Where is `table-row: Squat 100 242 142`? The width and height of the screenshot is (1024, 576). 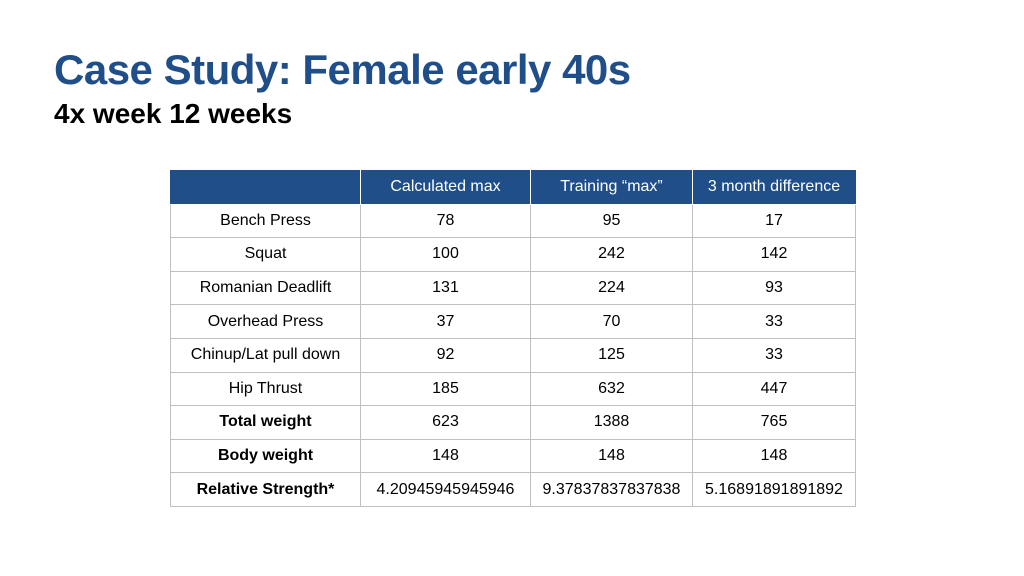
table-row: Squat 100 242 142 is located at coordinates (513, 254).